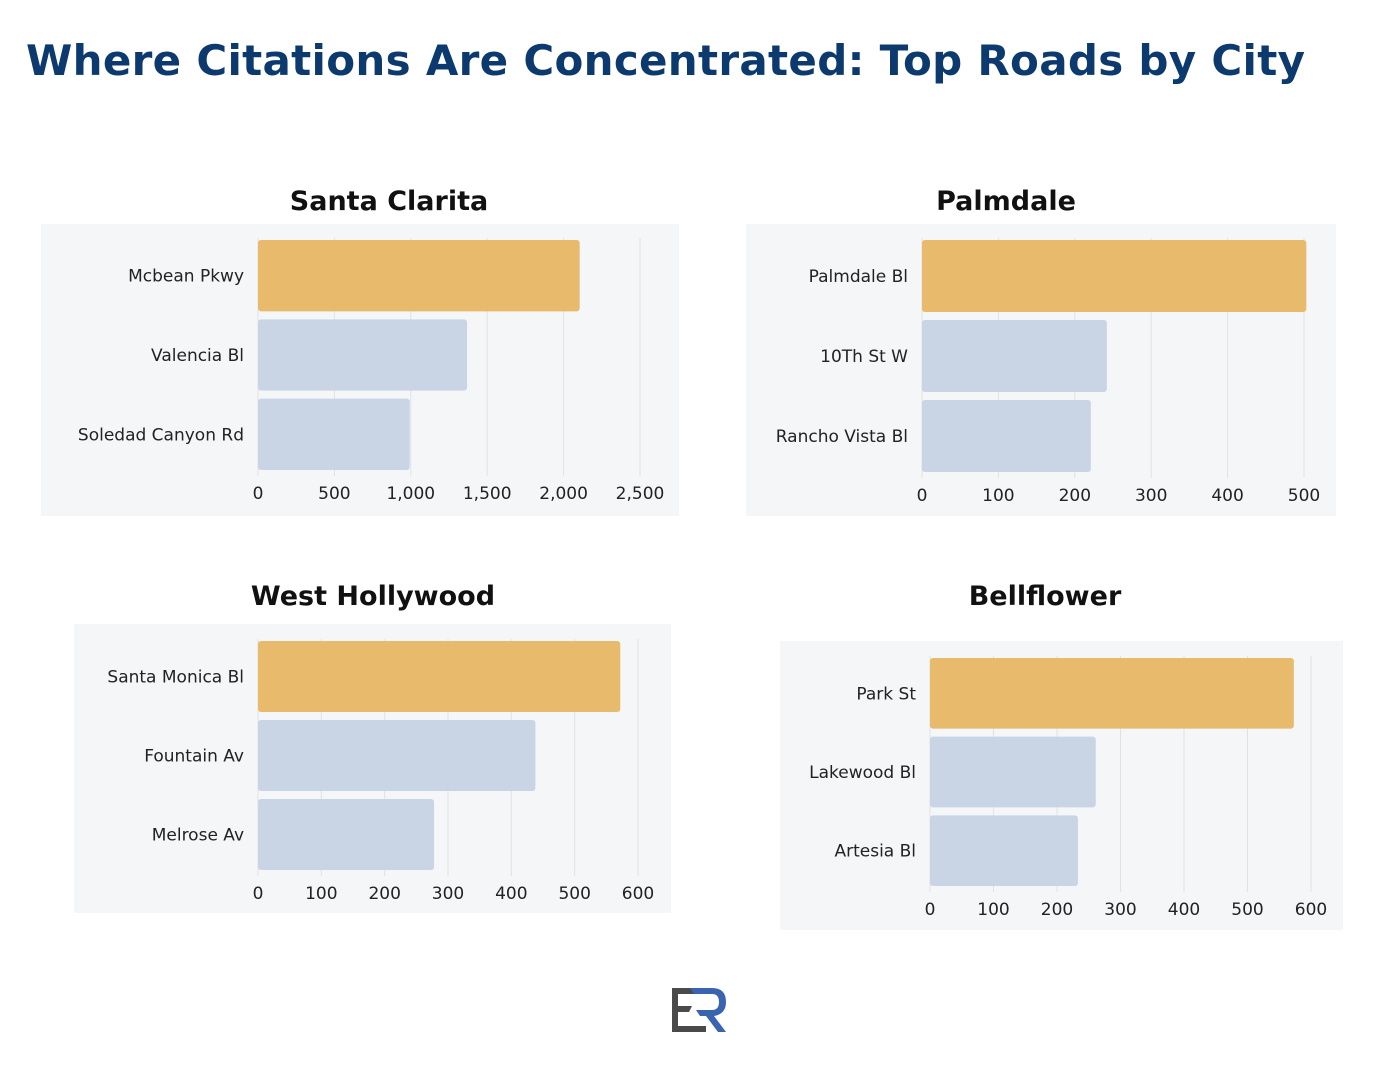 The width and height of the screenshot is (1400, 1080). What do you see at coordinates (410, 494) in the screenshot?
I see `x-tick-label: 1,000` at bounding box center [410, 494].